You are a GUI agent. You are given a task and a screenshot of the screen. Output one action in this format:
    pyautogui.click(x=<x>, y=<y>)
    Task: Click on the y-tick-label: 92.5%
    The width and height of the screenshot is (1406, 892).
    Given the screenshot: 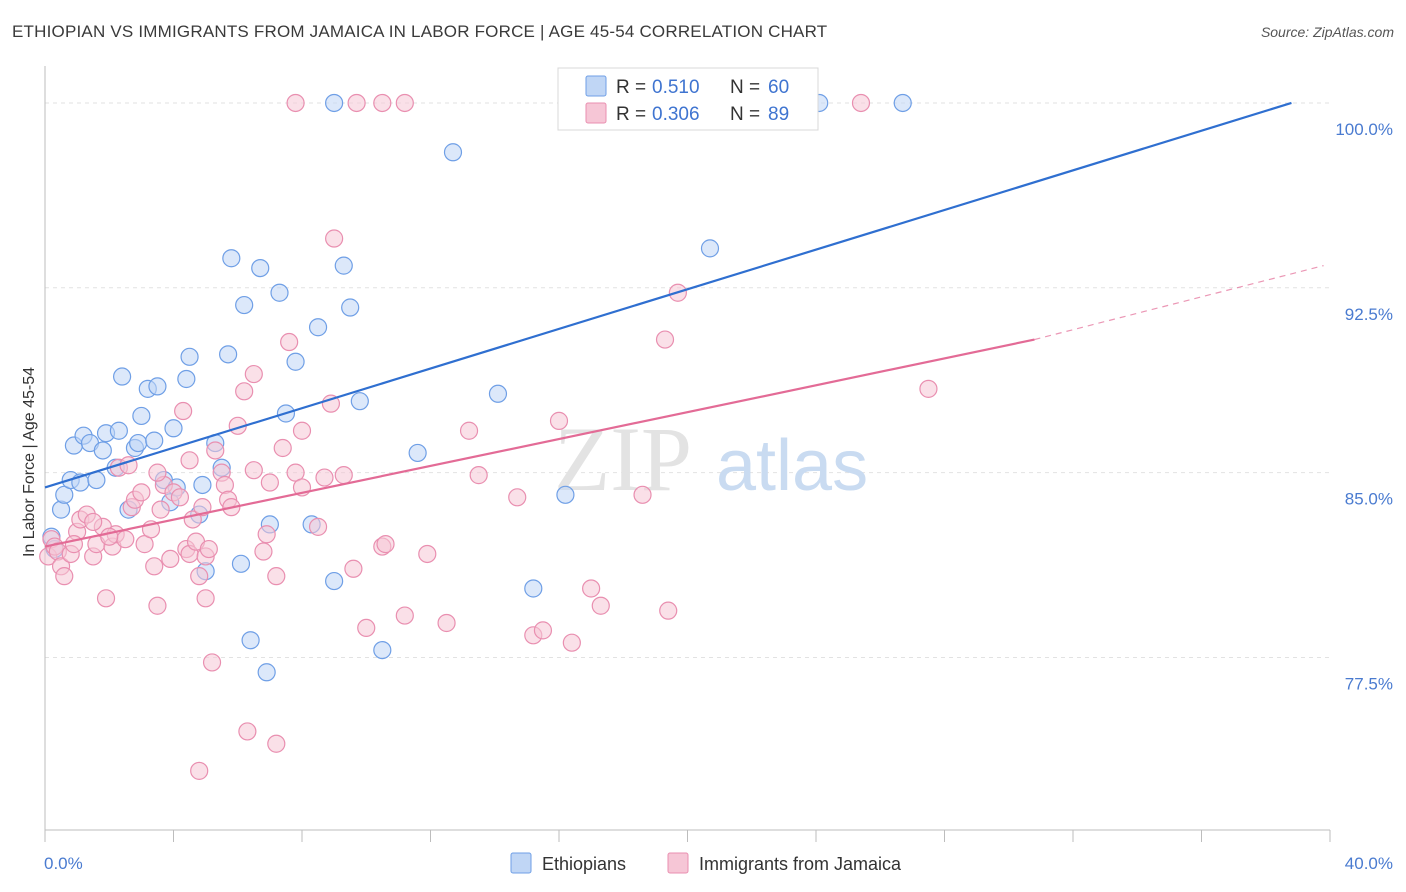 What is the action you would take?
    pyautogui.click(x=1369, y=314)
    